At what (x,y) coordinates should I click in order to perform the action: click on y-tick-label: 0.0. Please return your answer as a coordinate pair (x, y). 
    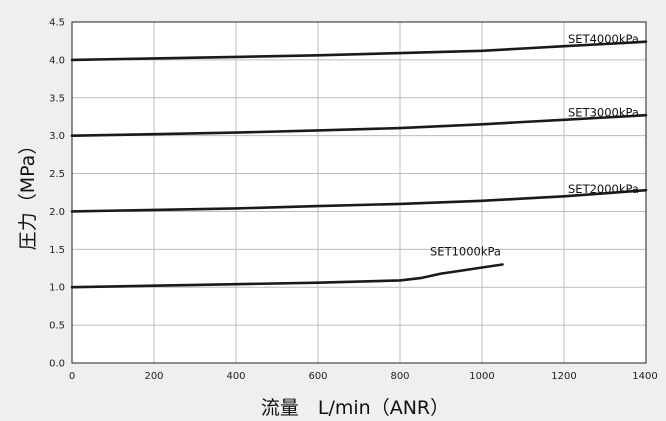
    Looking at the image, I should click on (57, 364).